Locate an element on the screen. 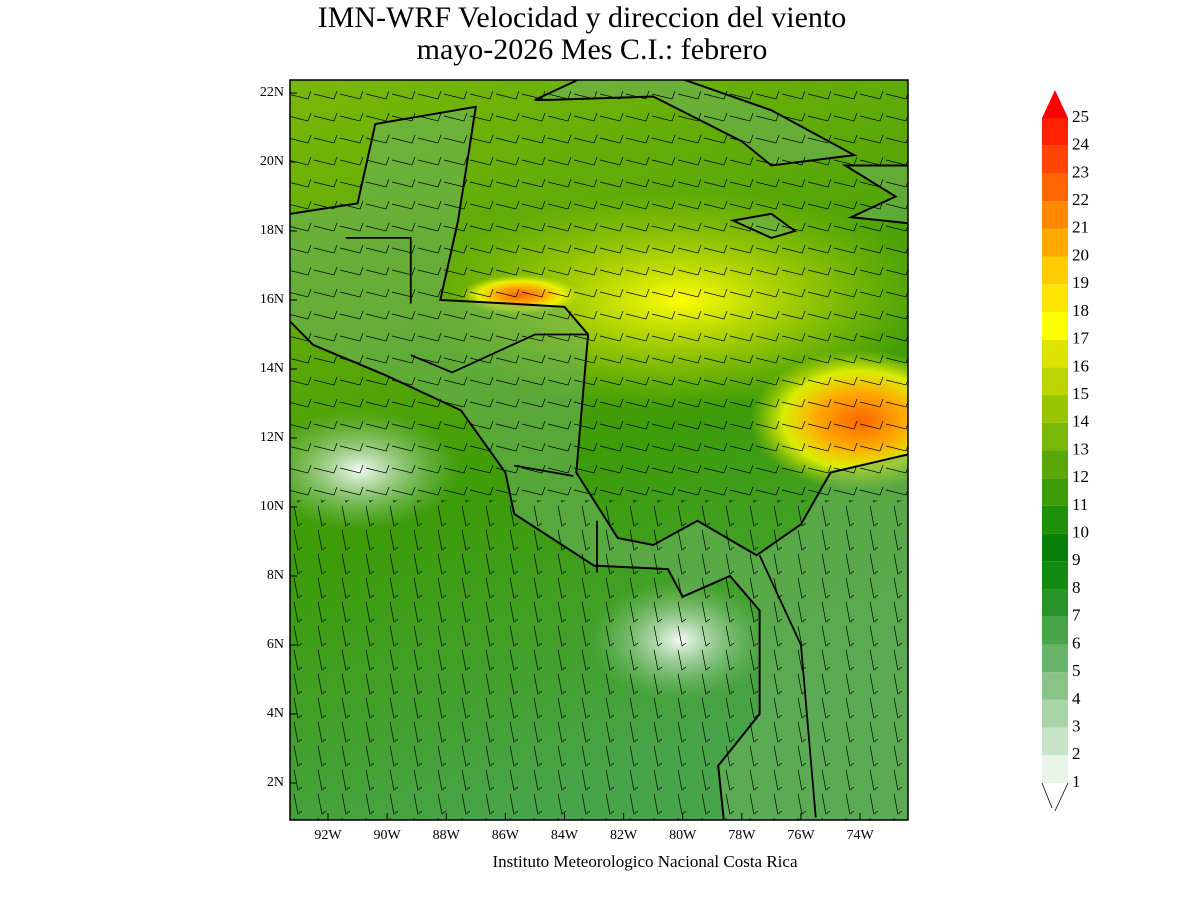 The image size is (1200, 900). colorbar-label: 18 is located at coordinates (1080, 310).